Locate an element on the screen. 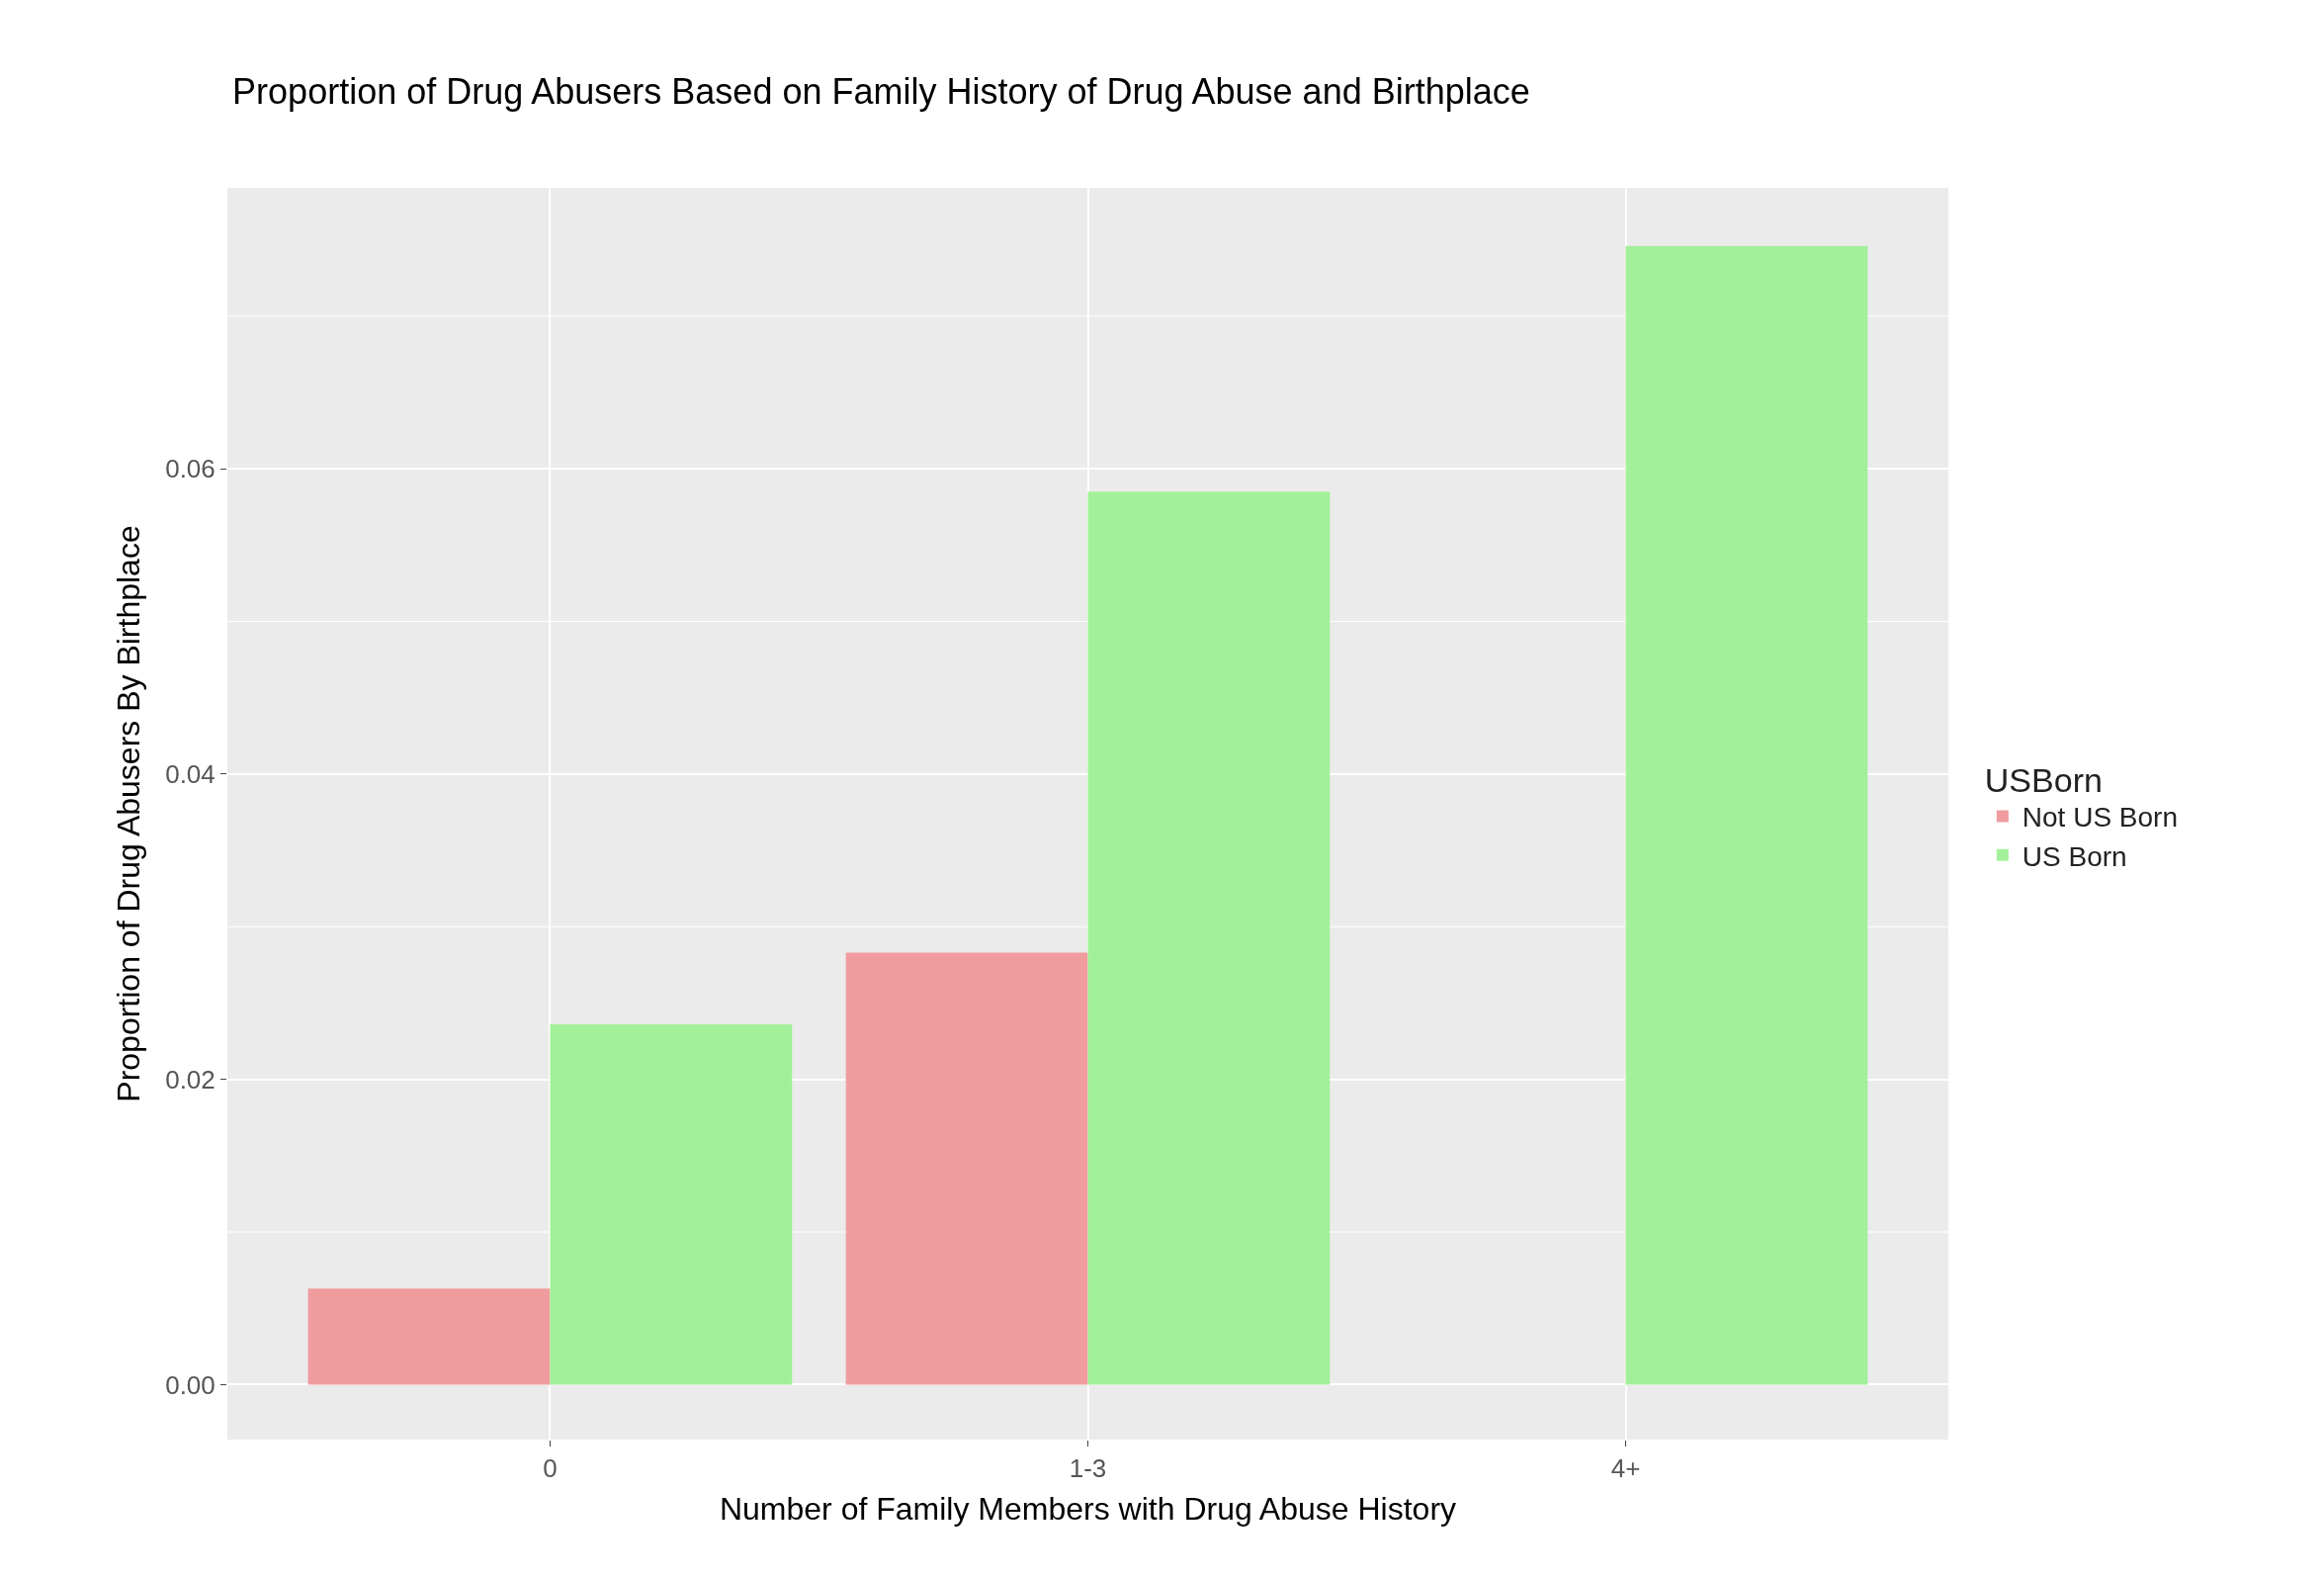  legend-title: USBorn is located at coordinates (2043, 779).